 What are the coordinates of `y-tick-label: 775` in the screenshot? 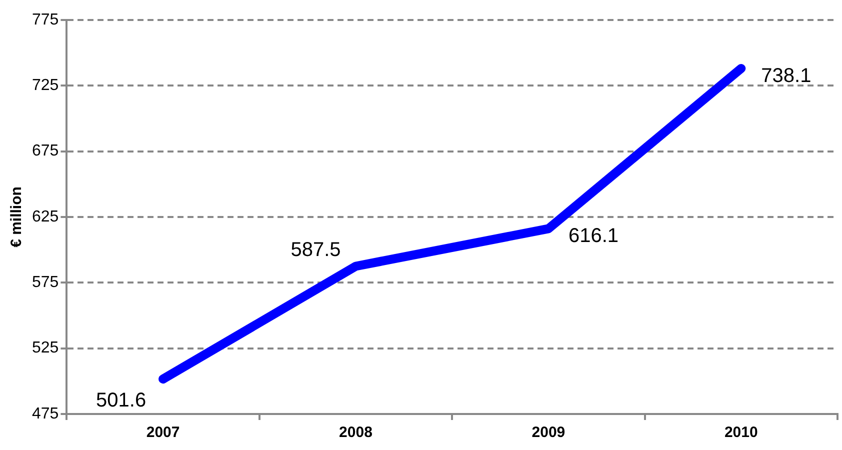 It's located at (45, 19).